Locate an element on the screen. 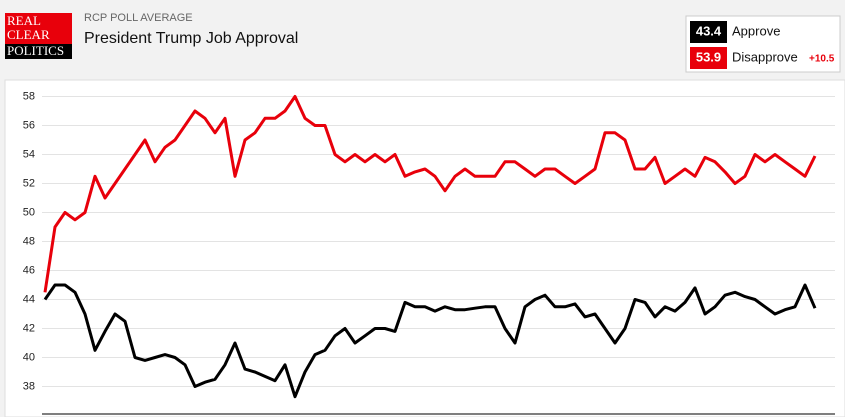 Image resolution: width=845 pixels, height=417 pixels. chart-title: President Trump Job Approval is located at coordinates (191, 38).